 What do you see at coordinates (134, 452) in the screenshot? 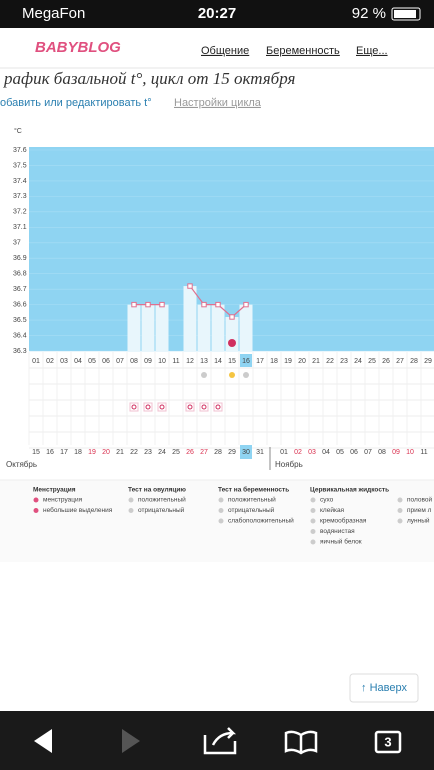
I see `date-label: 22` at bounding box center [134, 452].